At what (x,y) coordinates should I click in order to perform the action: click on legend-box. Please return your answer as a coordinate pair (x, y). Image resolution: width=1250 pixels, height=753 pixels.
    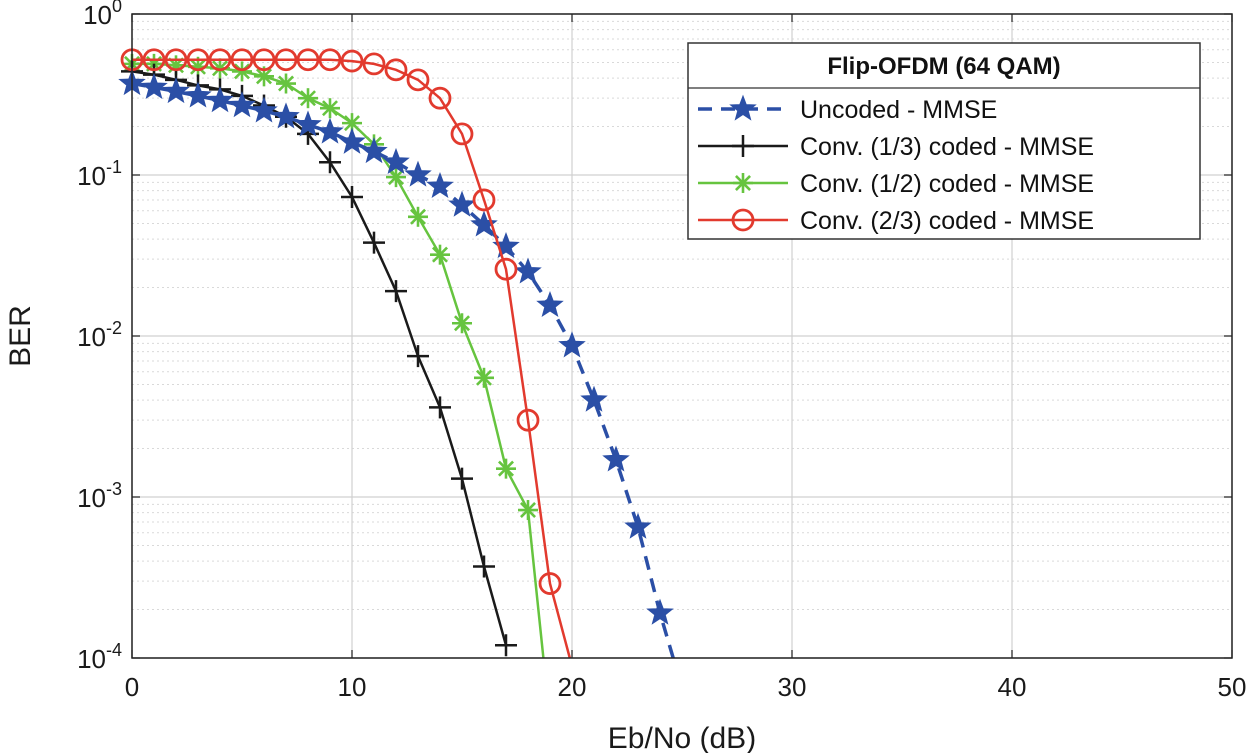
    Looking at the image, I should click on (944, 141).